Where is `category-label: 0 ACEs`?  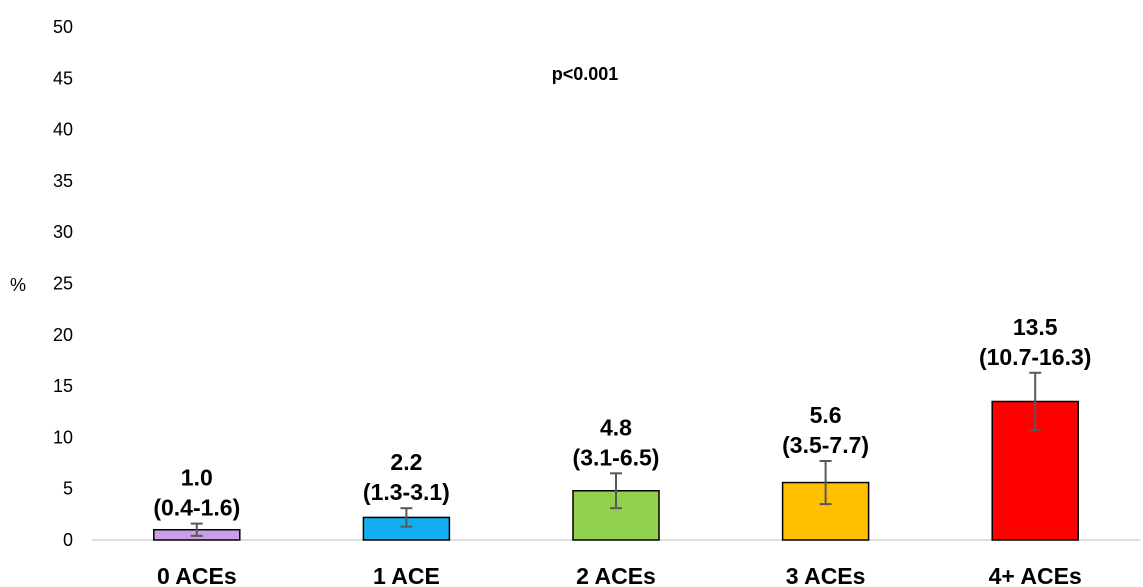
category-label: 0 ACEs is located at coordinates (197, 575).